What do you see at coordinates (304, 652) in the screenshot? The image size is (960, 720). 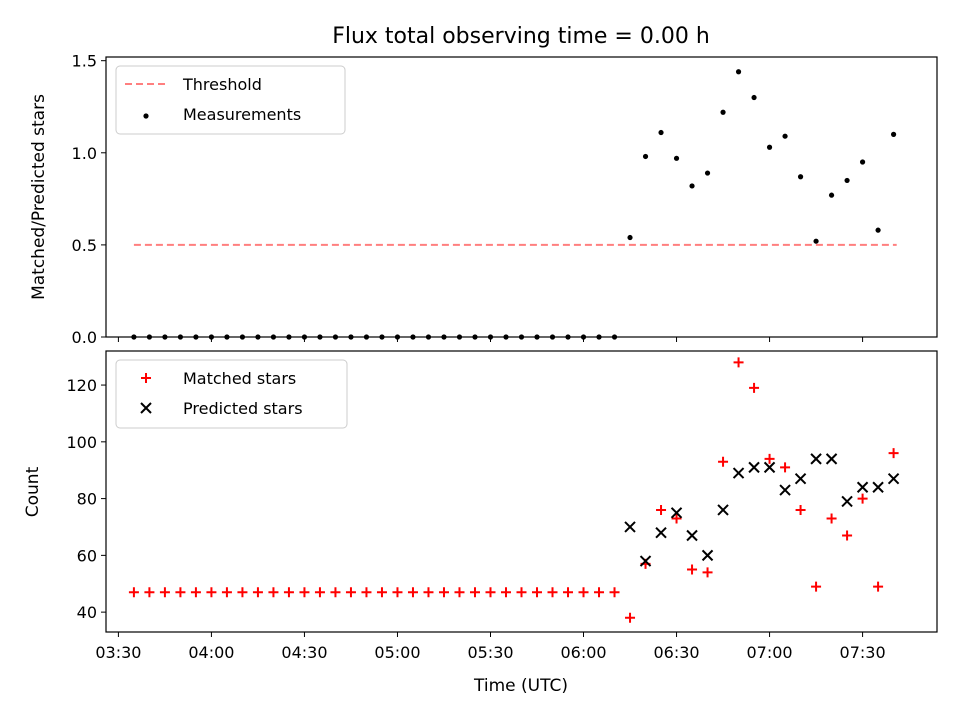 I see `x-tick-label: 04:30` at bounding box center [304, 652].